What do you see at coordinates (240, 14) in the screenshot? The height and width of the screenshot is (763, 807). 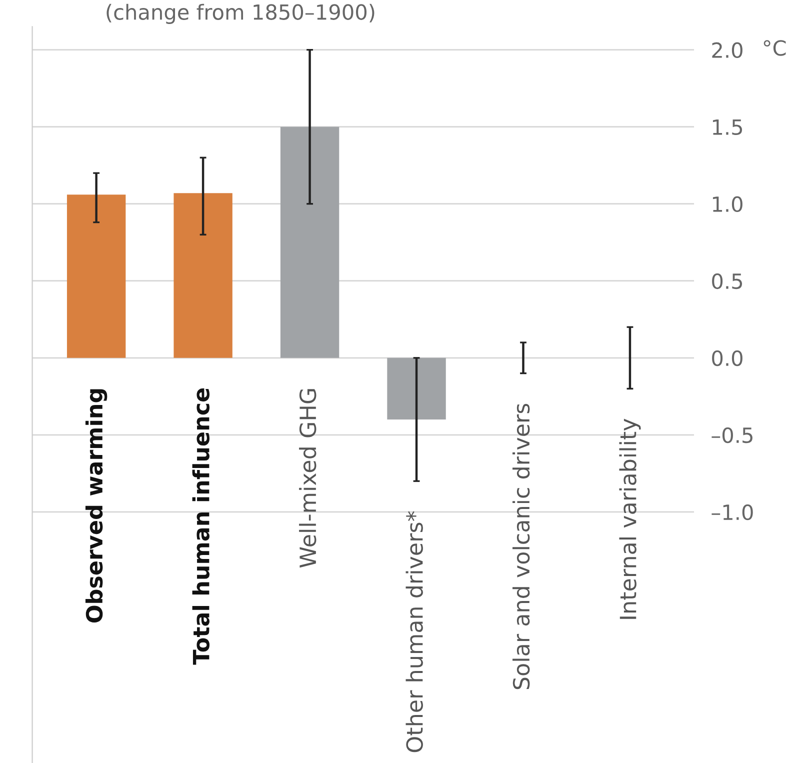 I see `chart-title: (change from 1850–1900)` at bounding box center [240, 14].